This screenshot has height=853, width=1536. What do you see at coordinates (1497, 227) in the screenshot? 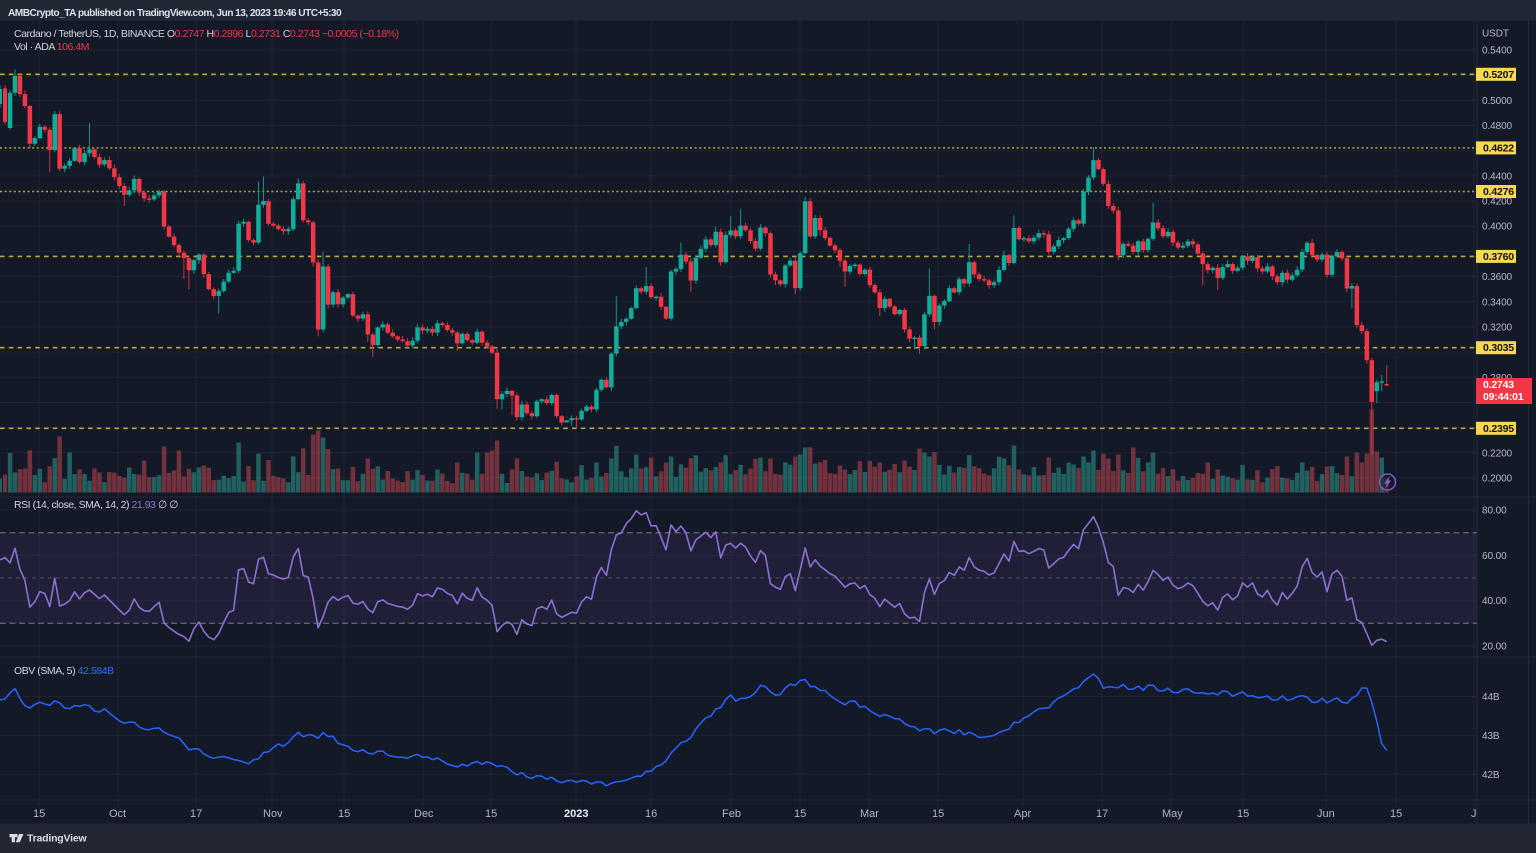
I see `svg-text: 0.4000` at bounding box center [1497, 227].